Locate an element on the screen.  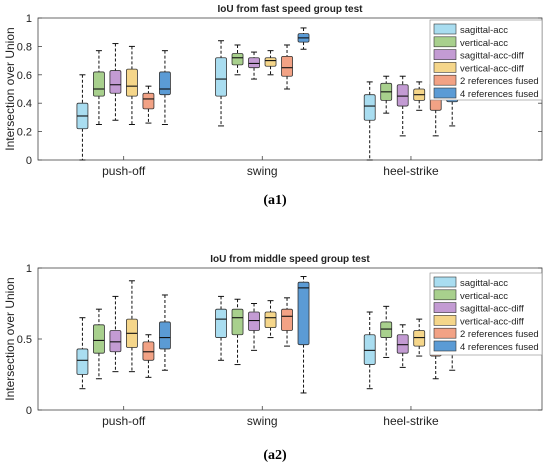
caption-a2: (a2) is located at coordinates (275, 455).